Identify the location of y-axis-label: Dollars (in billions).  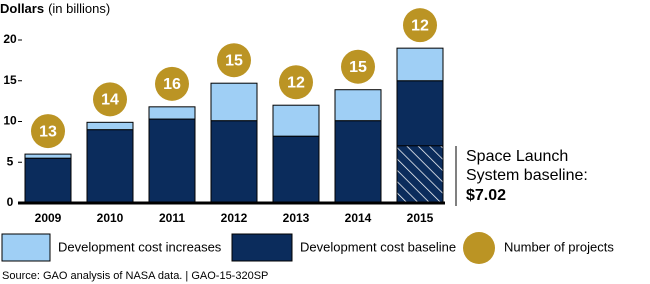
(55, 8).